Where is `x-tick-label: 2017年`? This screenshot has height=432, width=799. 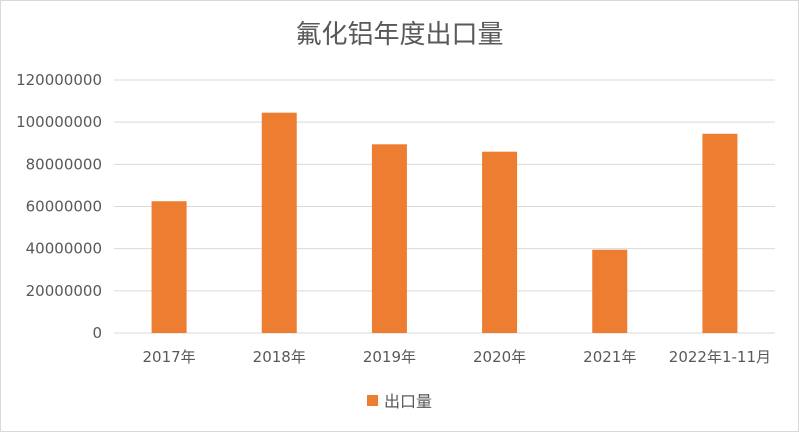
x-tick-label: 2017年 is located at coordinates (168, 357).